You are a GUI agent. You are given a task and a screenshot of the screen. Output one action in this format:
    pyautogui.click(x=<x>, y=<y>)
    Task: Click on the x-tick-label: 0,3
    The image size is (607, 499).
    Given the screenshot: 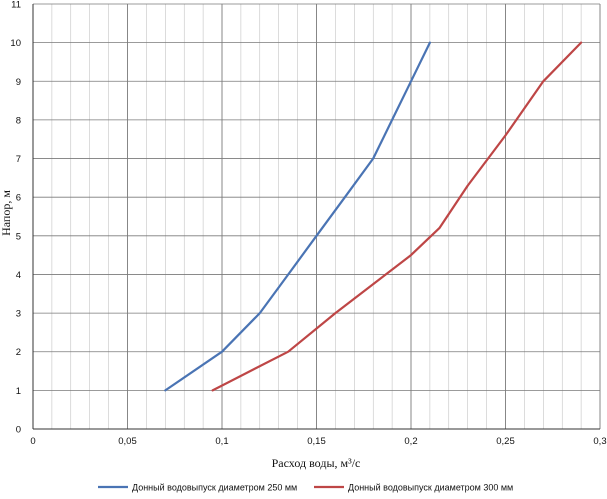 What is the action you would take?
    pyautogui.click(x=599, y=441)
    